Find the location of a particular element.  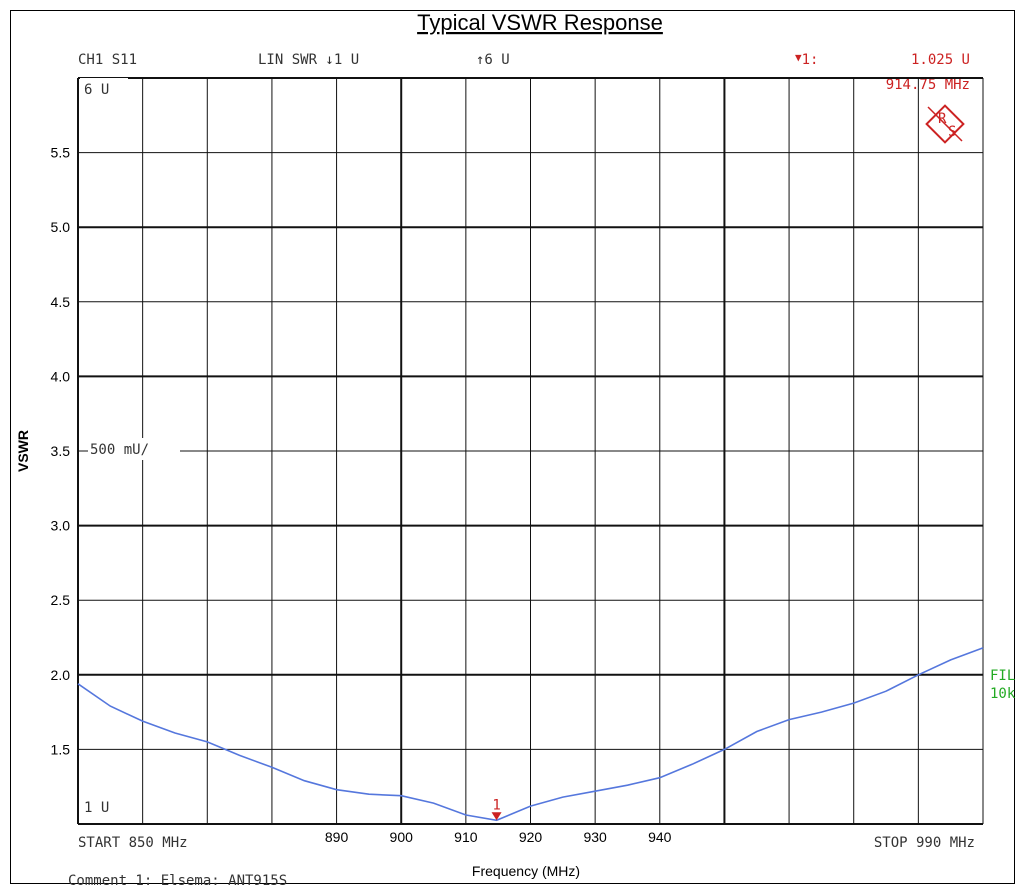

y-tick-label: 3.5 is located at coordinates (61, 451).